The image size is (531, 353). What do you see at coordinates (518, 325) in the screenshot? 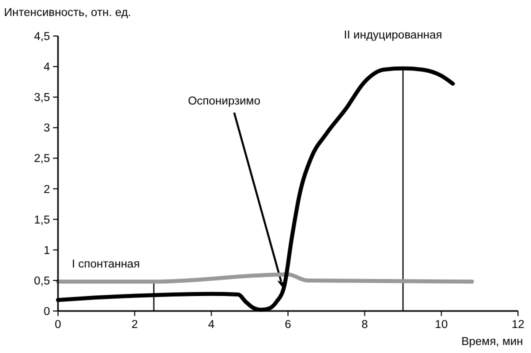
I see `x-tick-label: 12` at bounding box center [518, 325].